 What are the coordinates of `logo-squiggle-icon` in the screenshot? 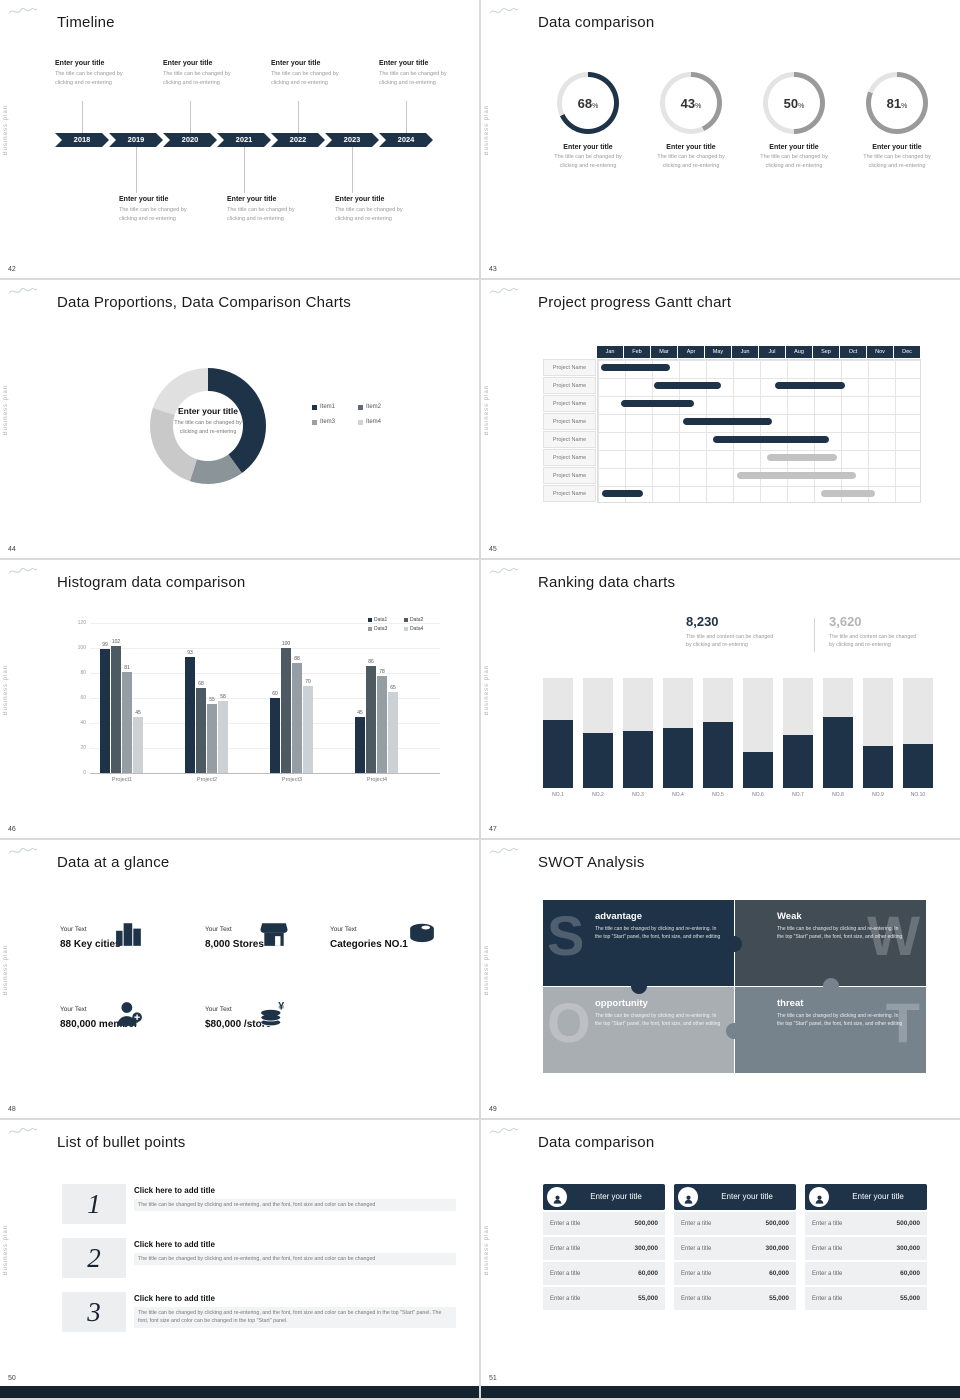 It's located at (504, 851).